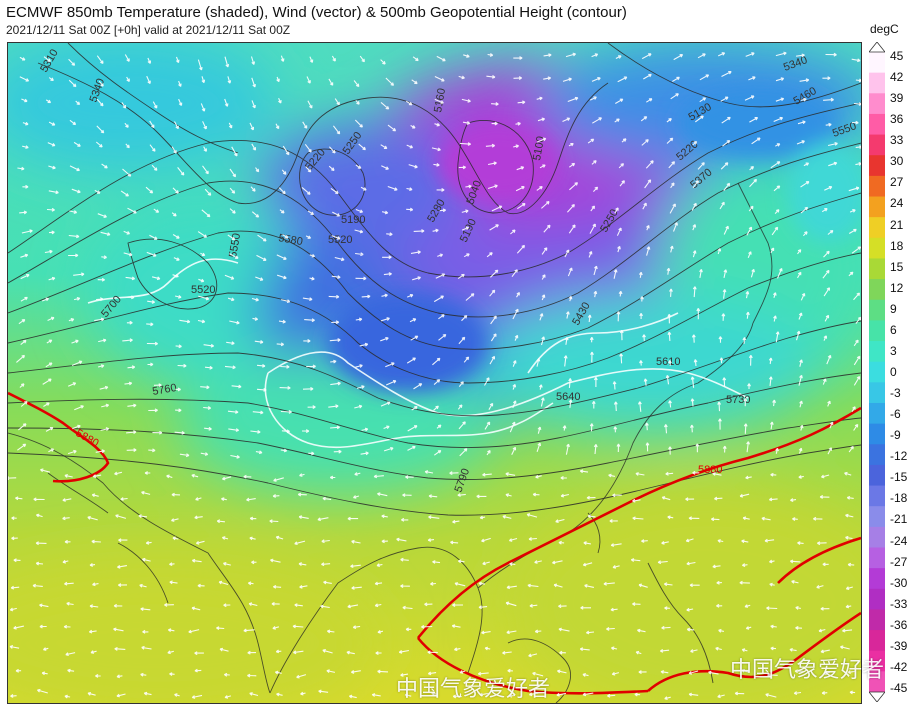 This screenshot has height=708, width=920. Describe the element at coordinates (203, 290) in the screenshot. I see `contour-label: 5520` at that location.